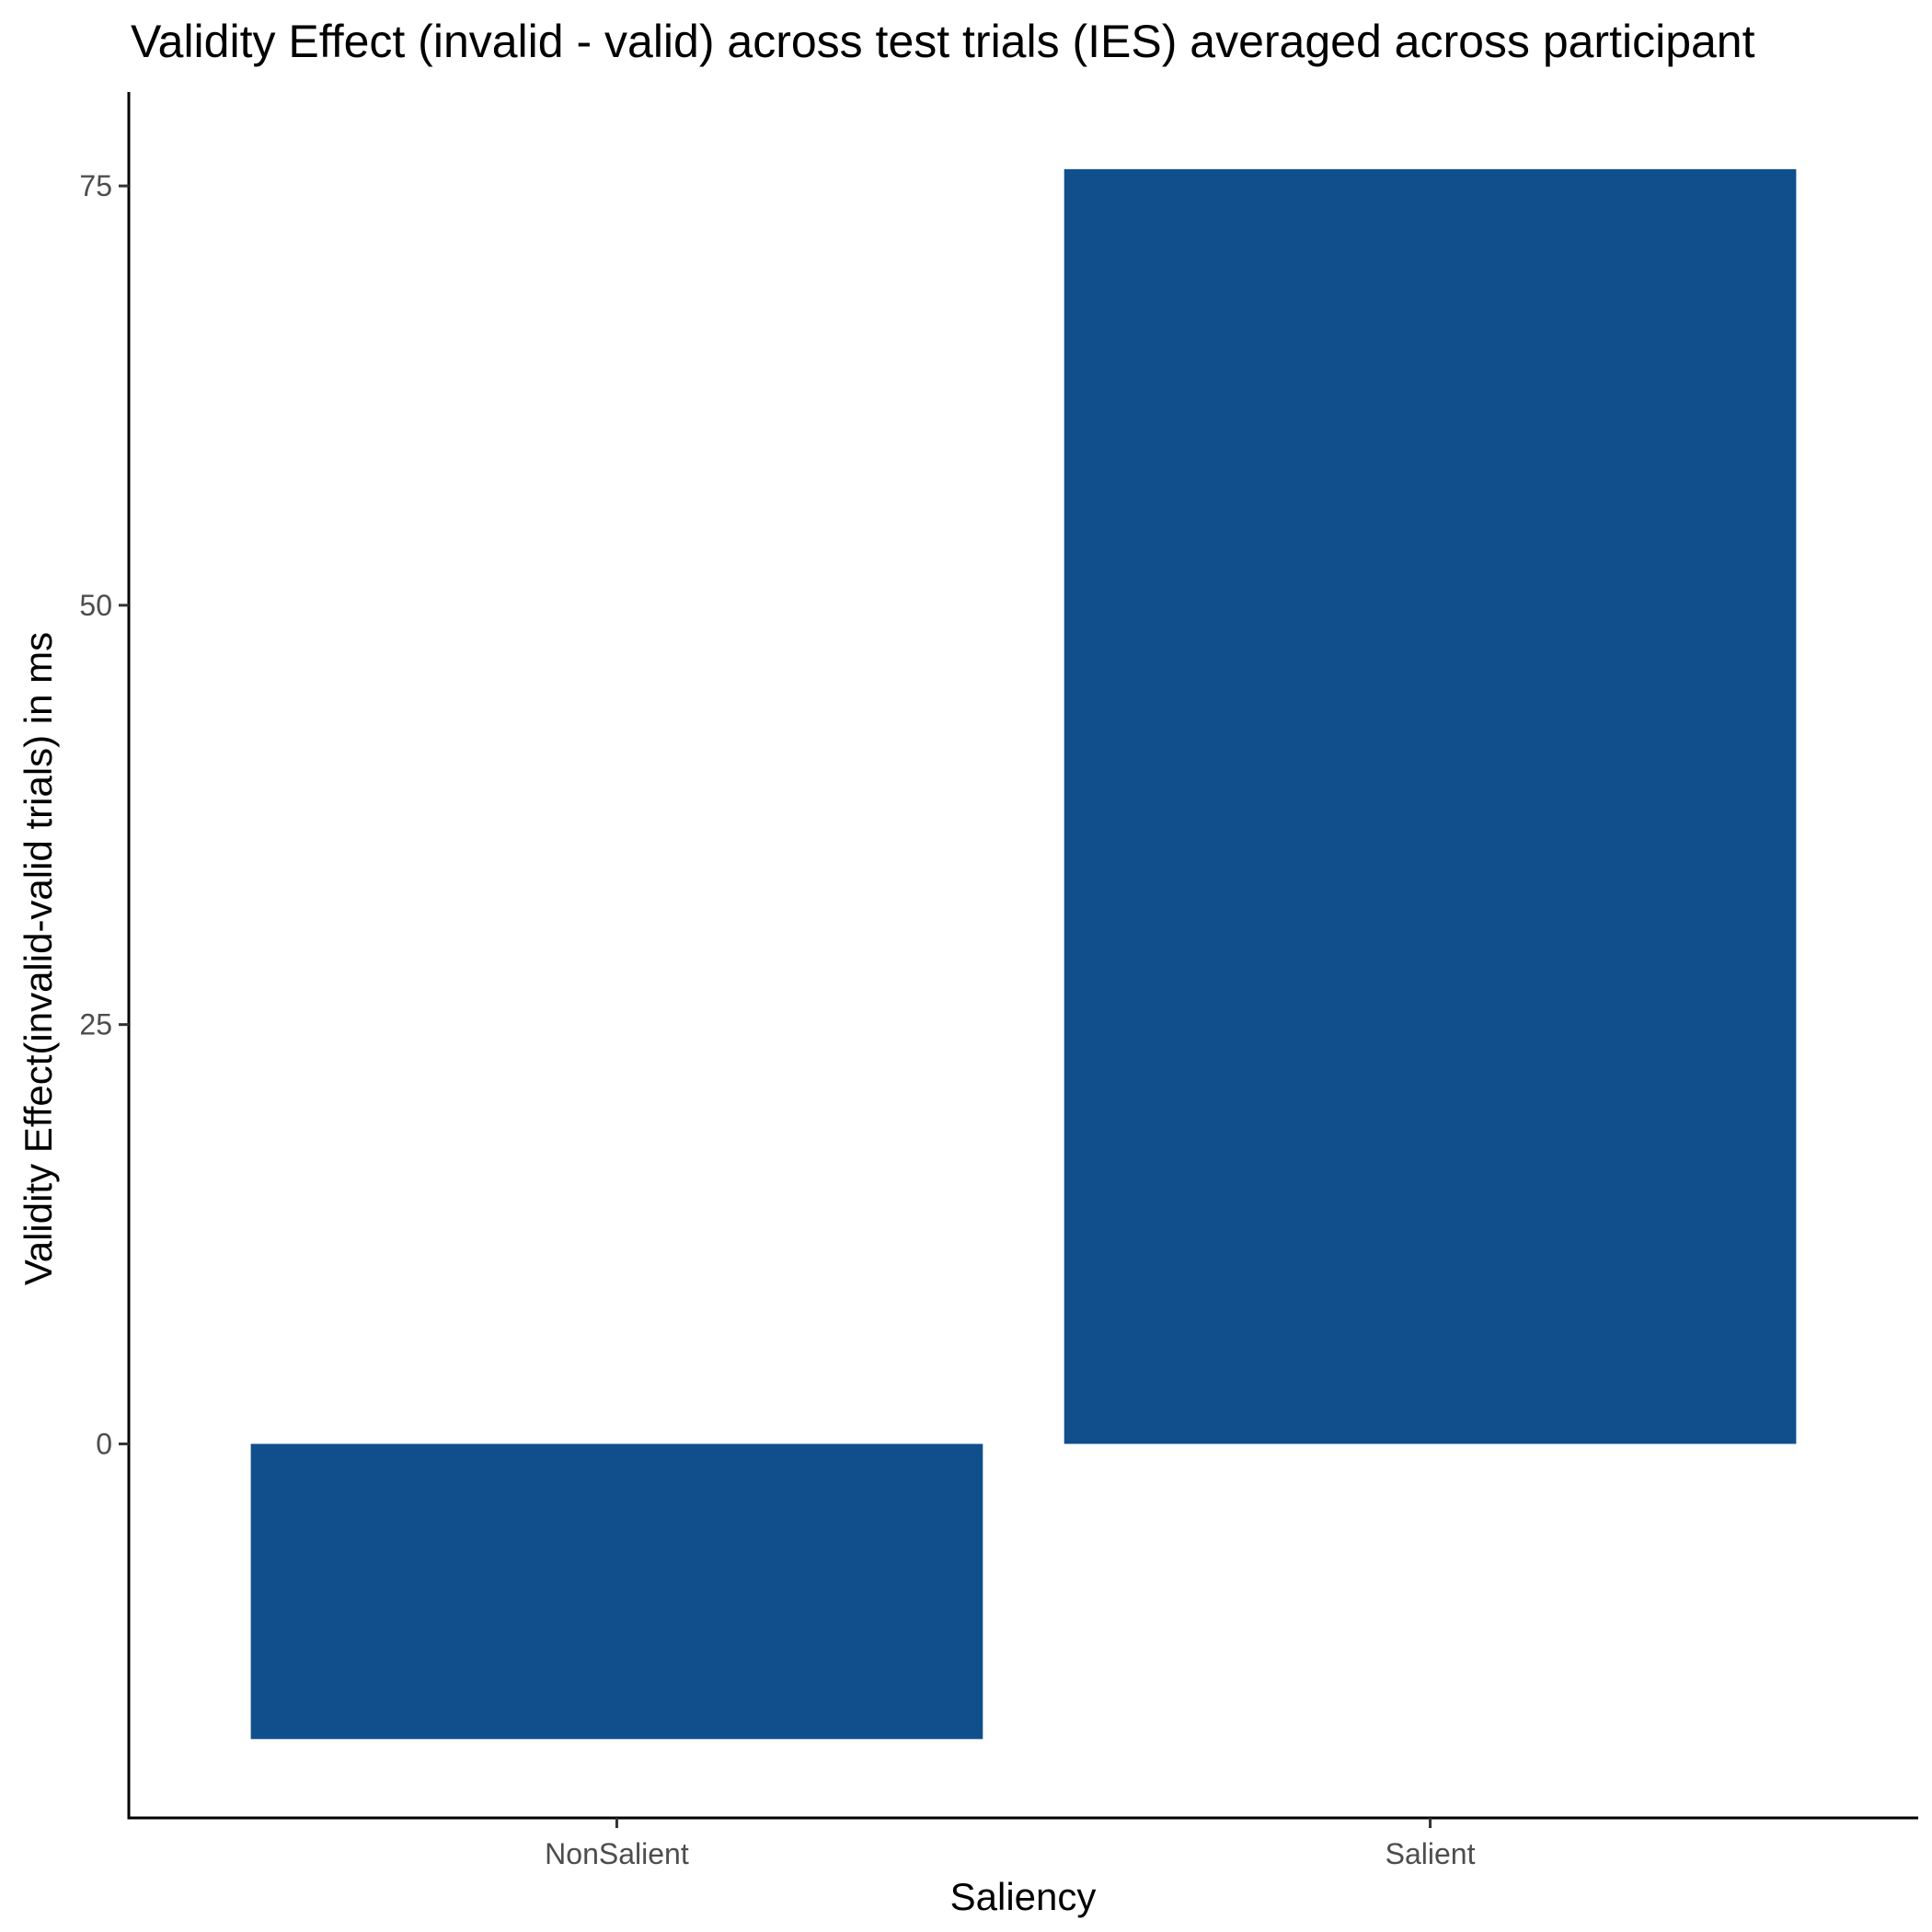 The image size is (1932, 1932). Describe the element at coordinates (617, 1853) in the screenshot. I see `x-tick-label: NonSalient` at that location.